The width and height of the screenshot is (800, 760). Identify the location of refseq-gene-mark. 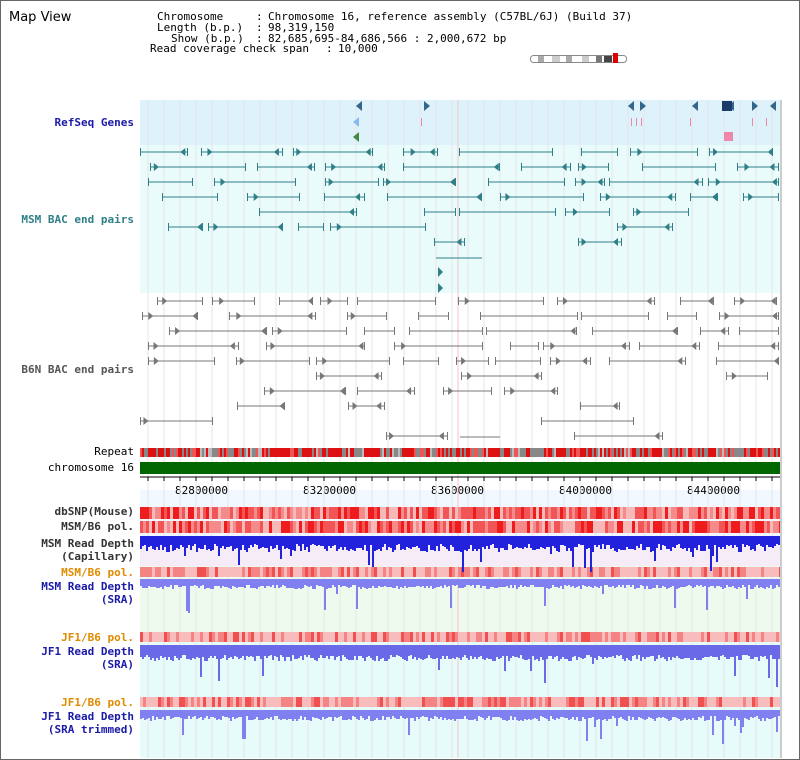
(643, 106).